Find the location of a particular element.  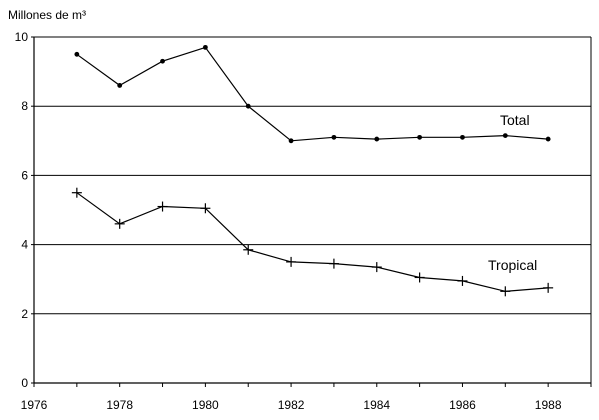

y-tick-label-0: 0 is located at coordinates (24, 383).